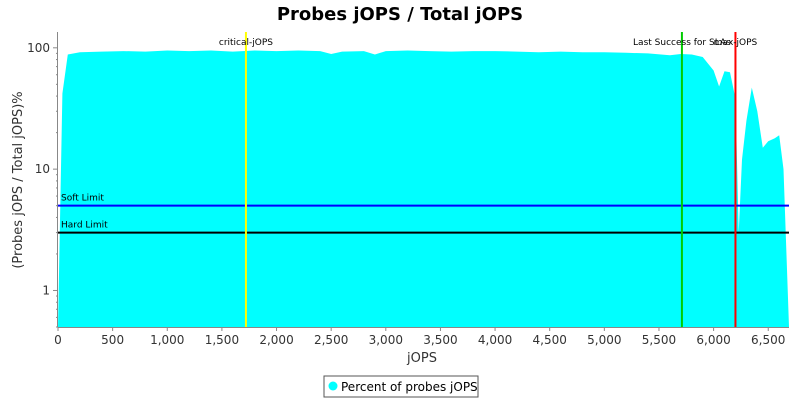 This screenshot has width=800, height=400. Describe the element at coordinates (112, 340) in the screenshot. I see `x-tick-label-500: 500` at that location.